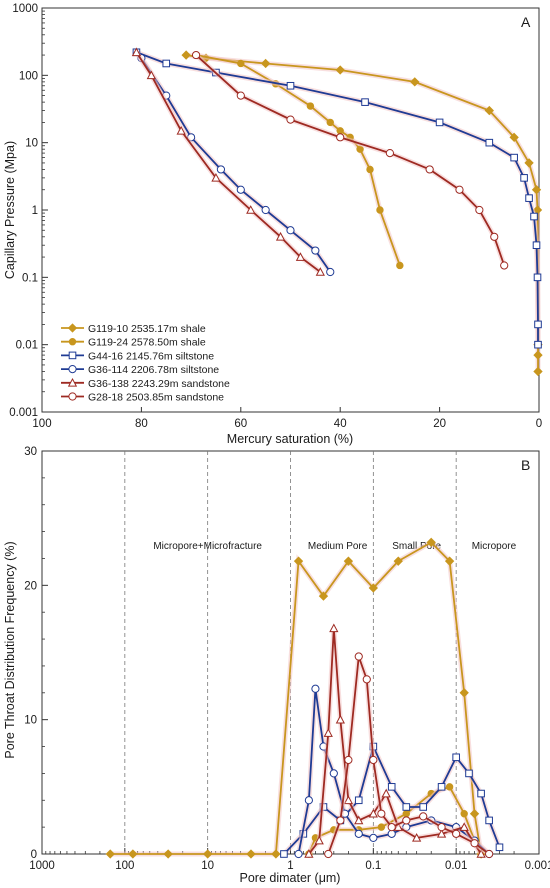 The image size is (550, 888). I want to click on y-tick-label: 0.01, so click(27, 346).